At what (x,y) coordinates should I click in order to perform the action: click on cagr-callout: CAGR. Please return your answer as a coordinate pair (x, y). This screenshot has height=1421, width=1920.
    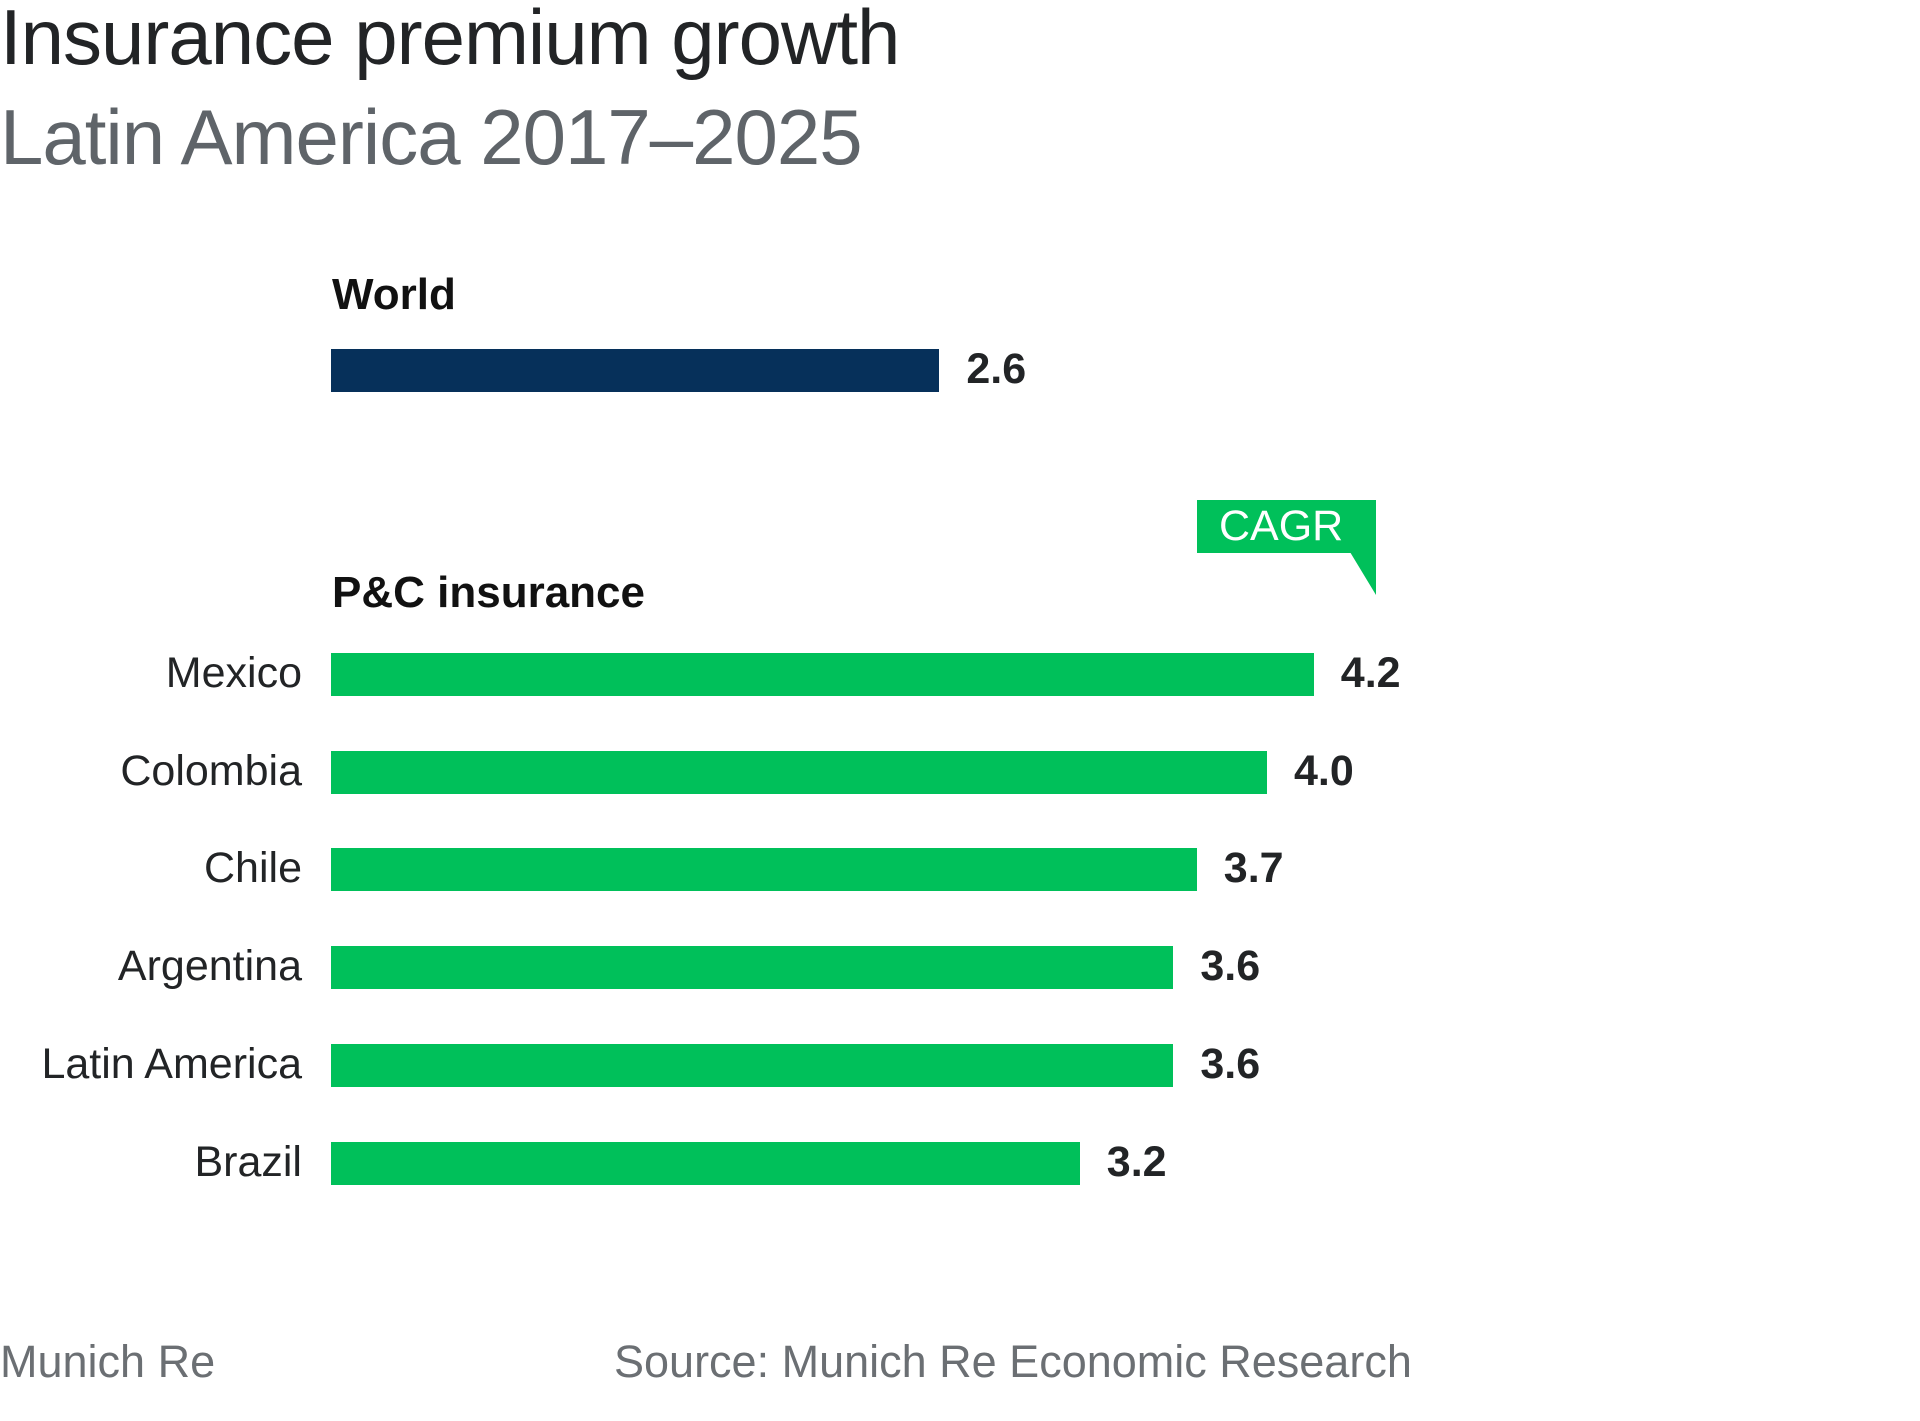
    Looking at the image, I should click on (1286, 526).